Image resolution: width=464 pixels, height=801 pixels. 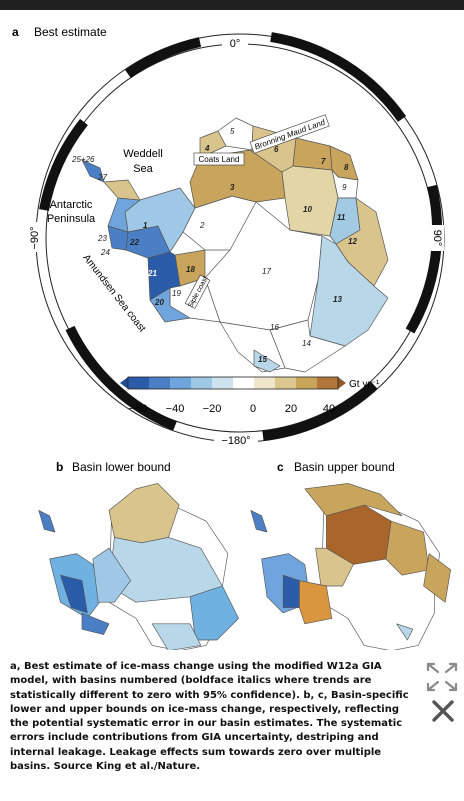 What do you see at coordinates (70, 32) in the screenshot?
I see `panel-a-title: Best estimate` at bounding box center [70, 32].